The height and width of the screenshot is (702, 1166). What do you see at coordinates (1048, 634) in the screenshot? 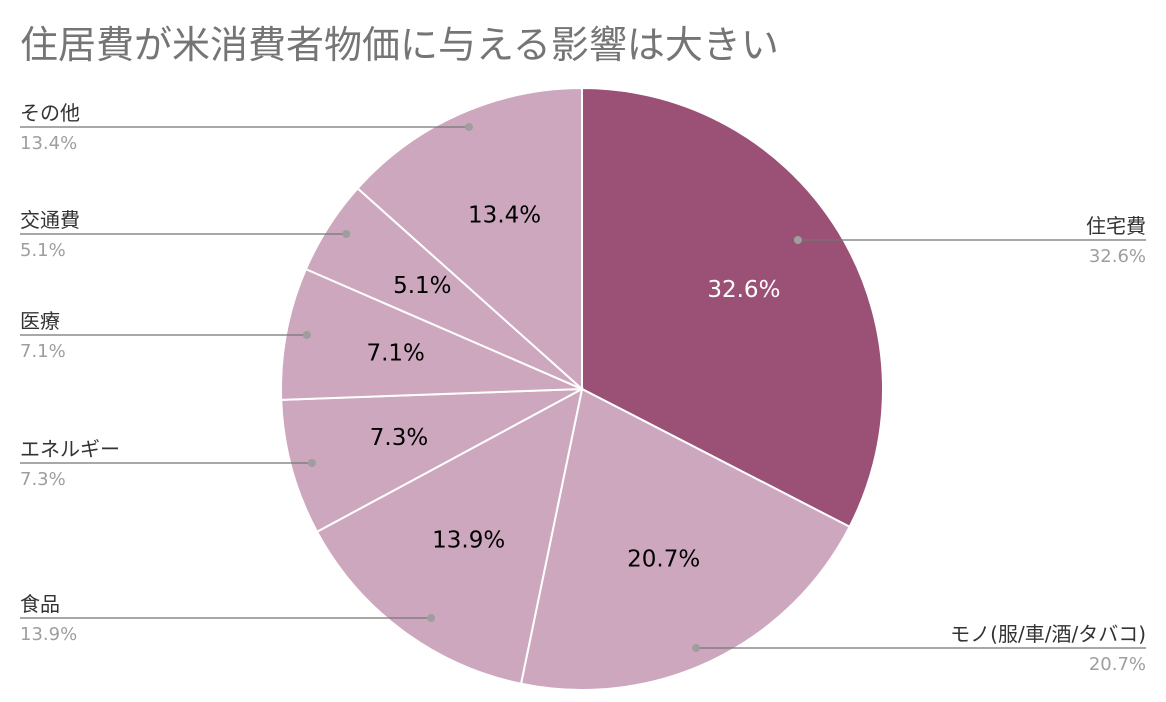
I see `callout-label-1: モノ(服/車/酒/タバコ)` at bounding box center [1048, 634].